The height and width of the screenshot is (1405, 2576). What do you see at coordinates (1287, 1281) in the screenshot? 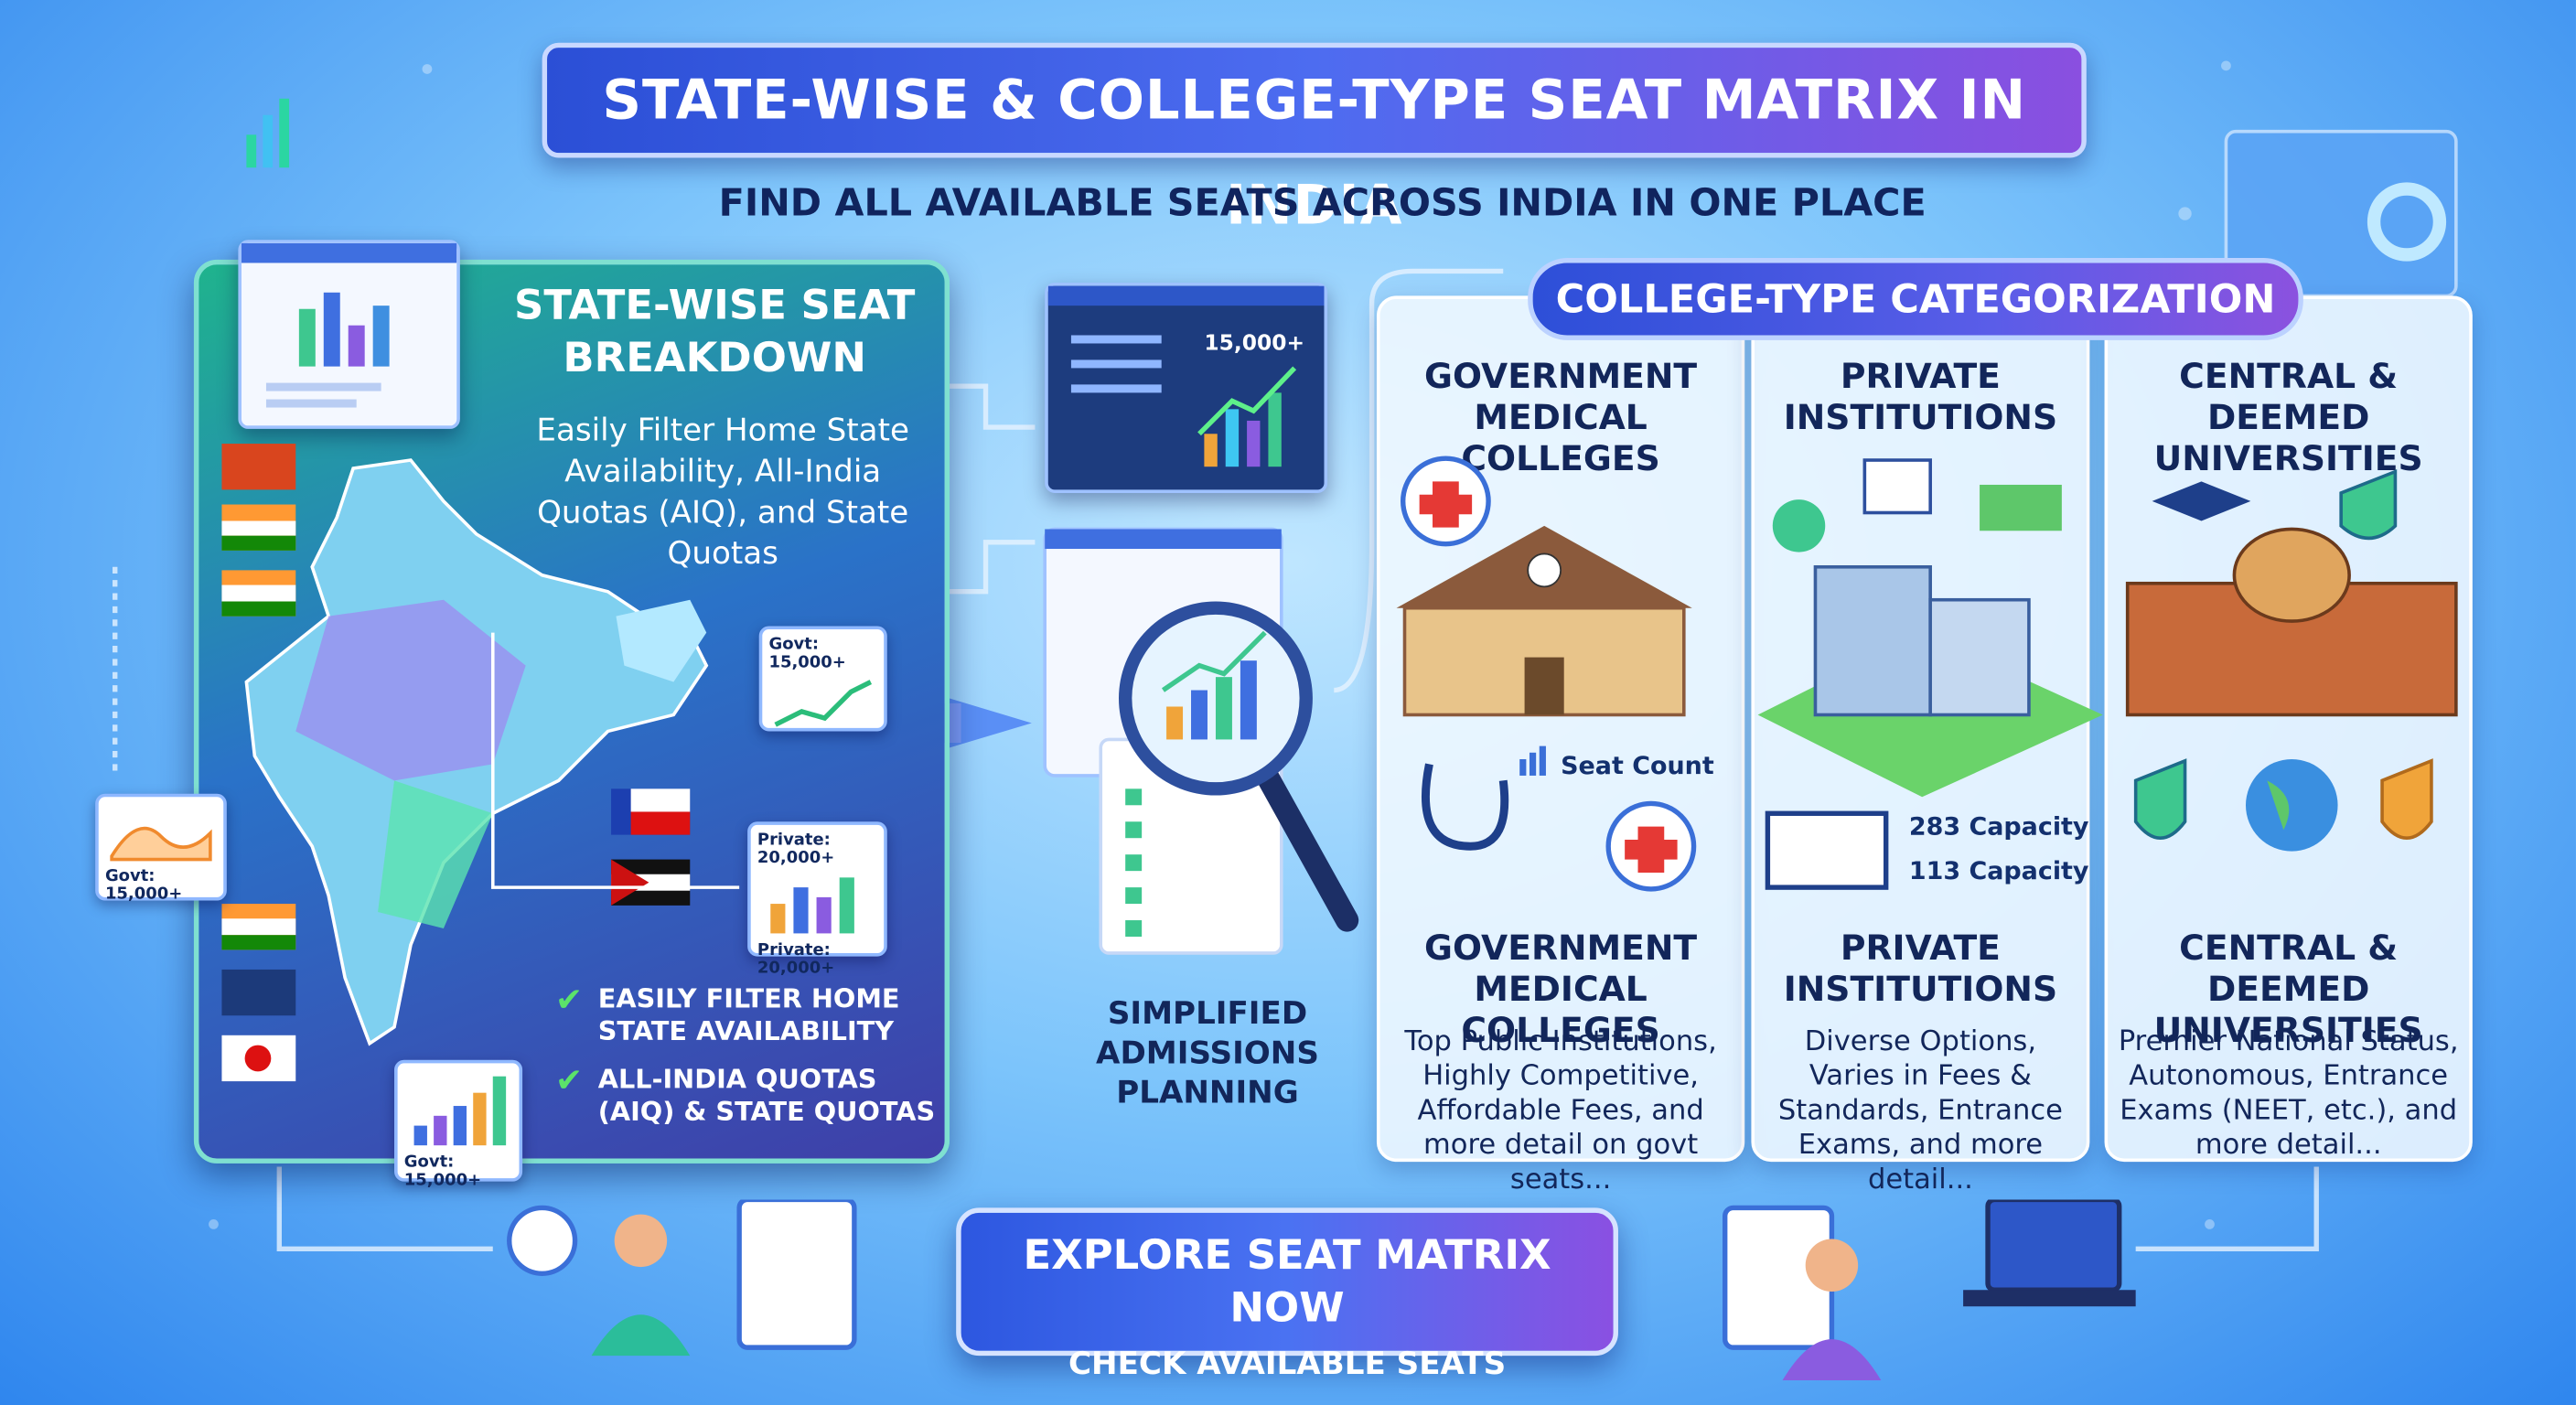
I see `cta-label: EXPLORE SEAT MATRIX NOW` at bounding box center [1287, 1281].